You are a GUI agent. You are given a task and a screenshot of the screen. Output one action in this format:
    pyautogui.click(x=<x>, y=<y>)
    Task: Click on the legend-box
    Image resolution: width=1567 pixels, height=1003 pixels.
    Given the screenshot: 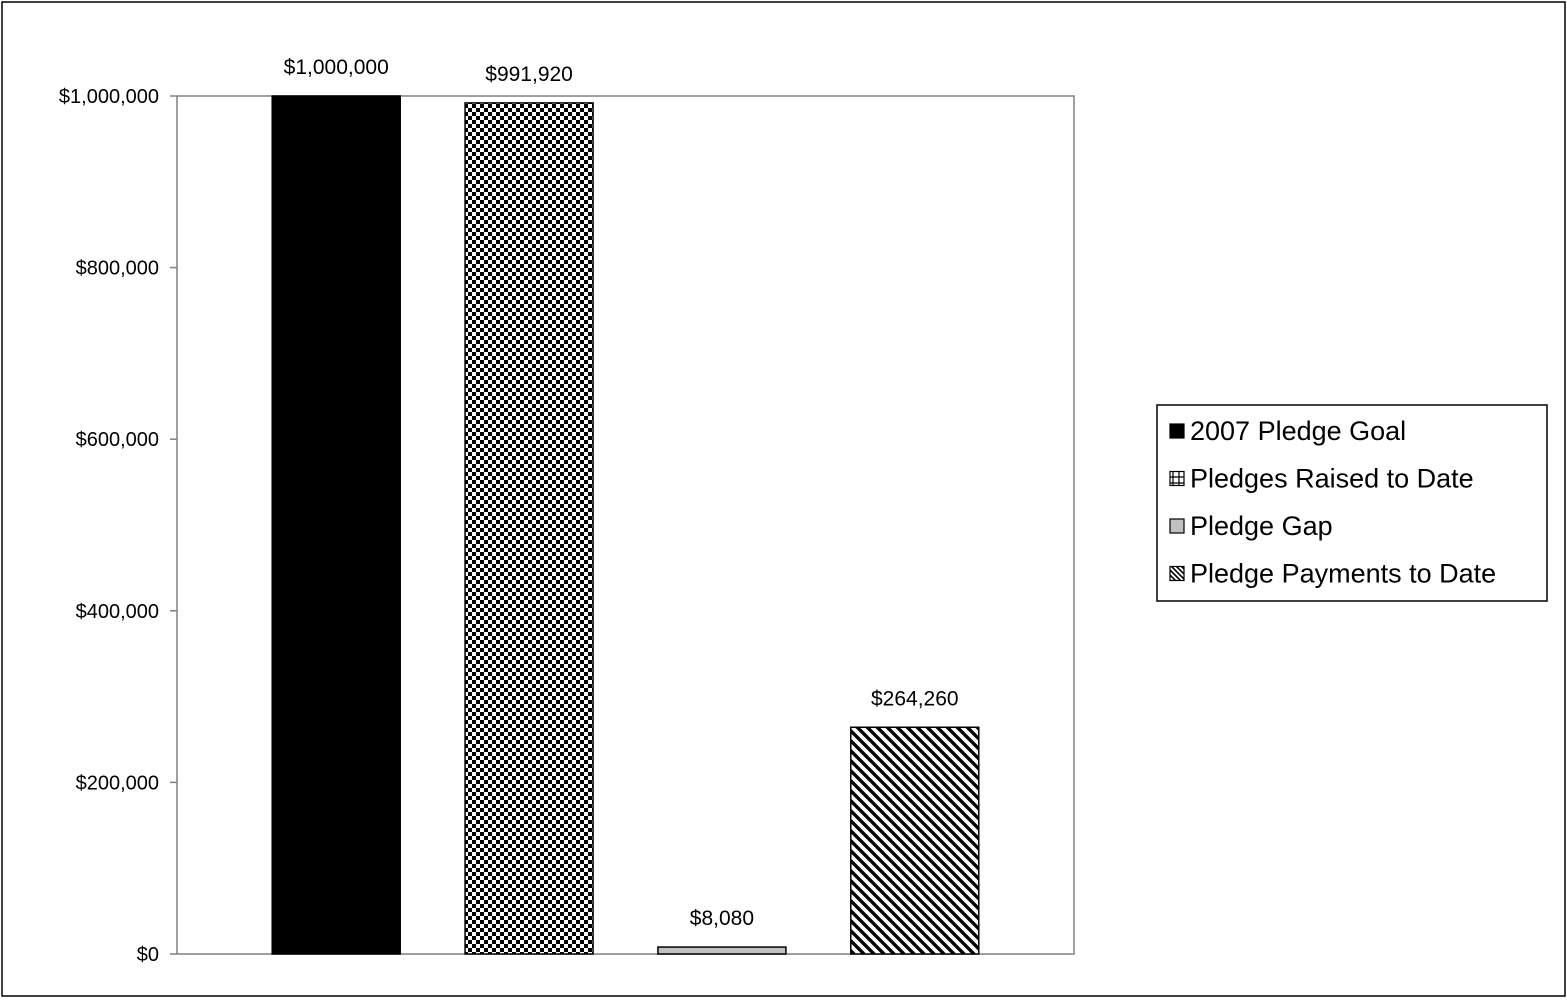 What is the action you would take?
    pyautogui.click(x=1352, y=503)
    